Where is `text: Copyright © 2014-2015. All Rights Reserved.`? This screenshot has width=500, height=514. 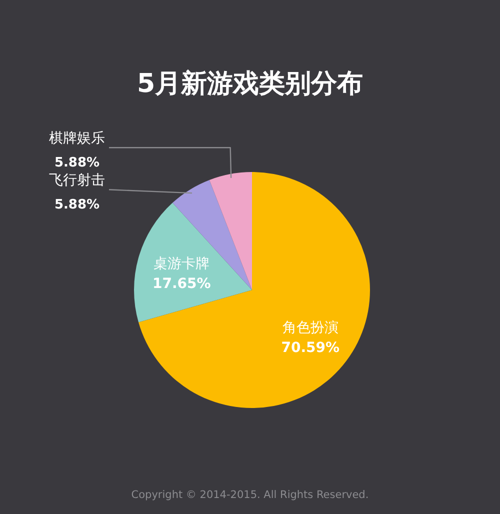 text: Copyright © 2014-2015. All Rights Reserved. is located at coordinates (250, 495).